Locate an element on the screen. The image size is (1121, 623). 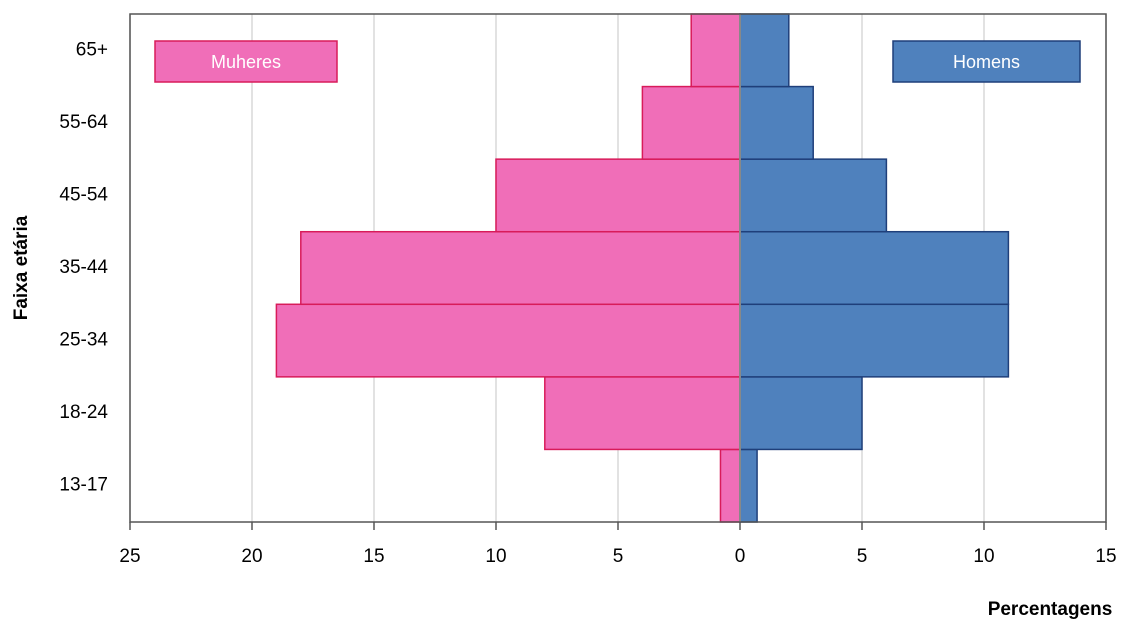
y-axis-label: Faixa etária is located at coordinates (21, 267).